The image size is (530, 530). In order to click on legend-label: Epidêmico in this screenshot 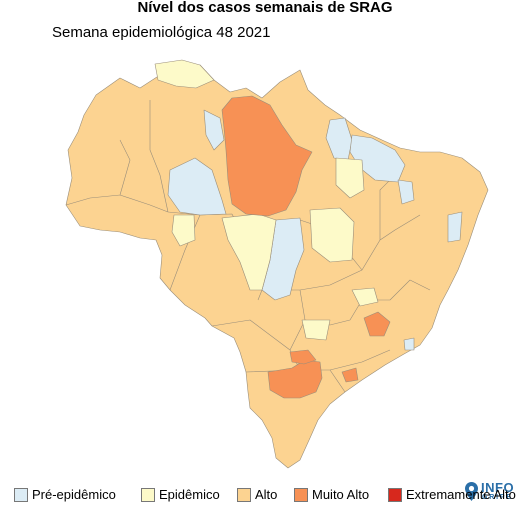, I will do `click(189, 494)`.